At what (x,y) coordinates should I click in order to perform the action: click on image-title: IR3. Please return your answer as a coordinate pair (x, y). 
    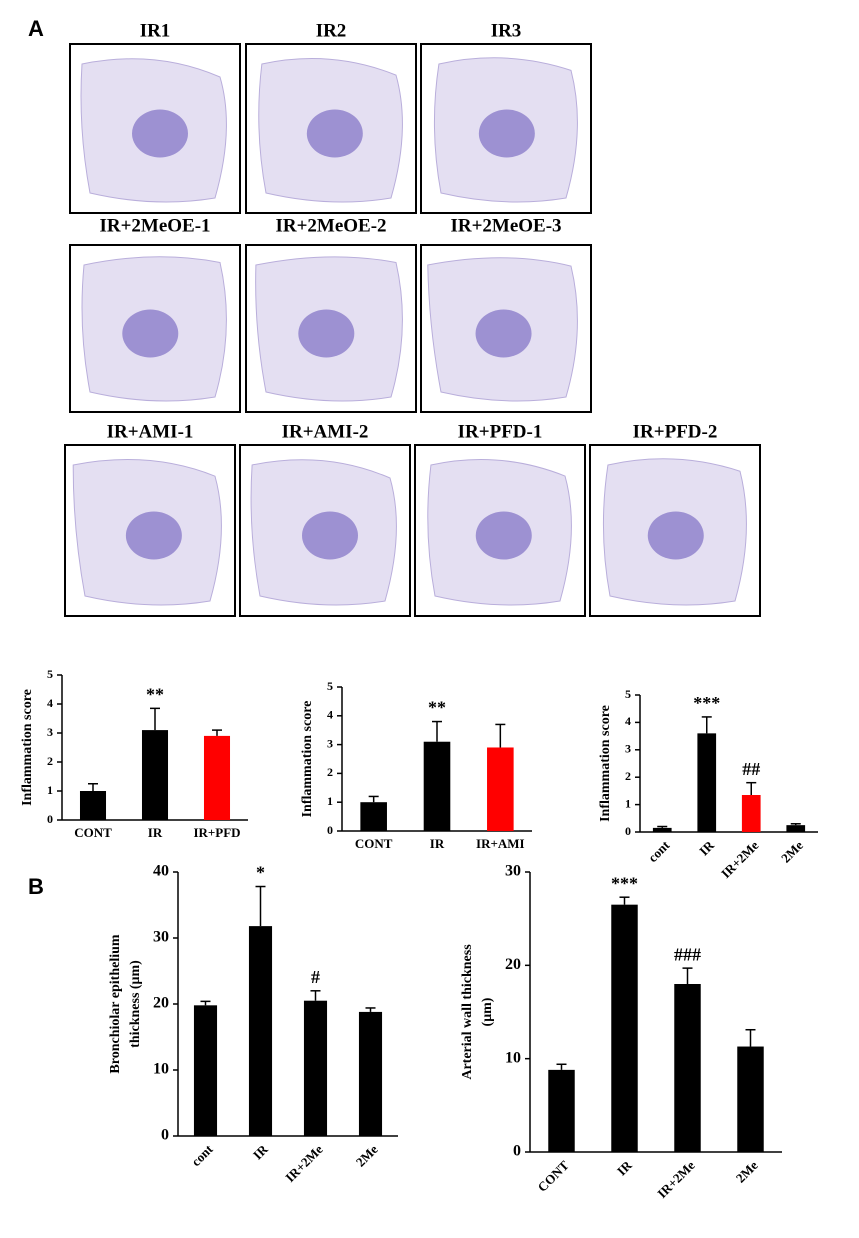
    Looking at the image, I should click on (506, 30).